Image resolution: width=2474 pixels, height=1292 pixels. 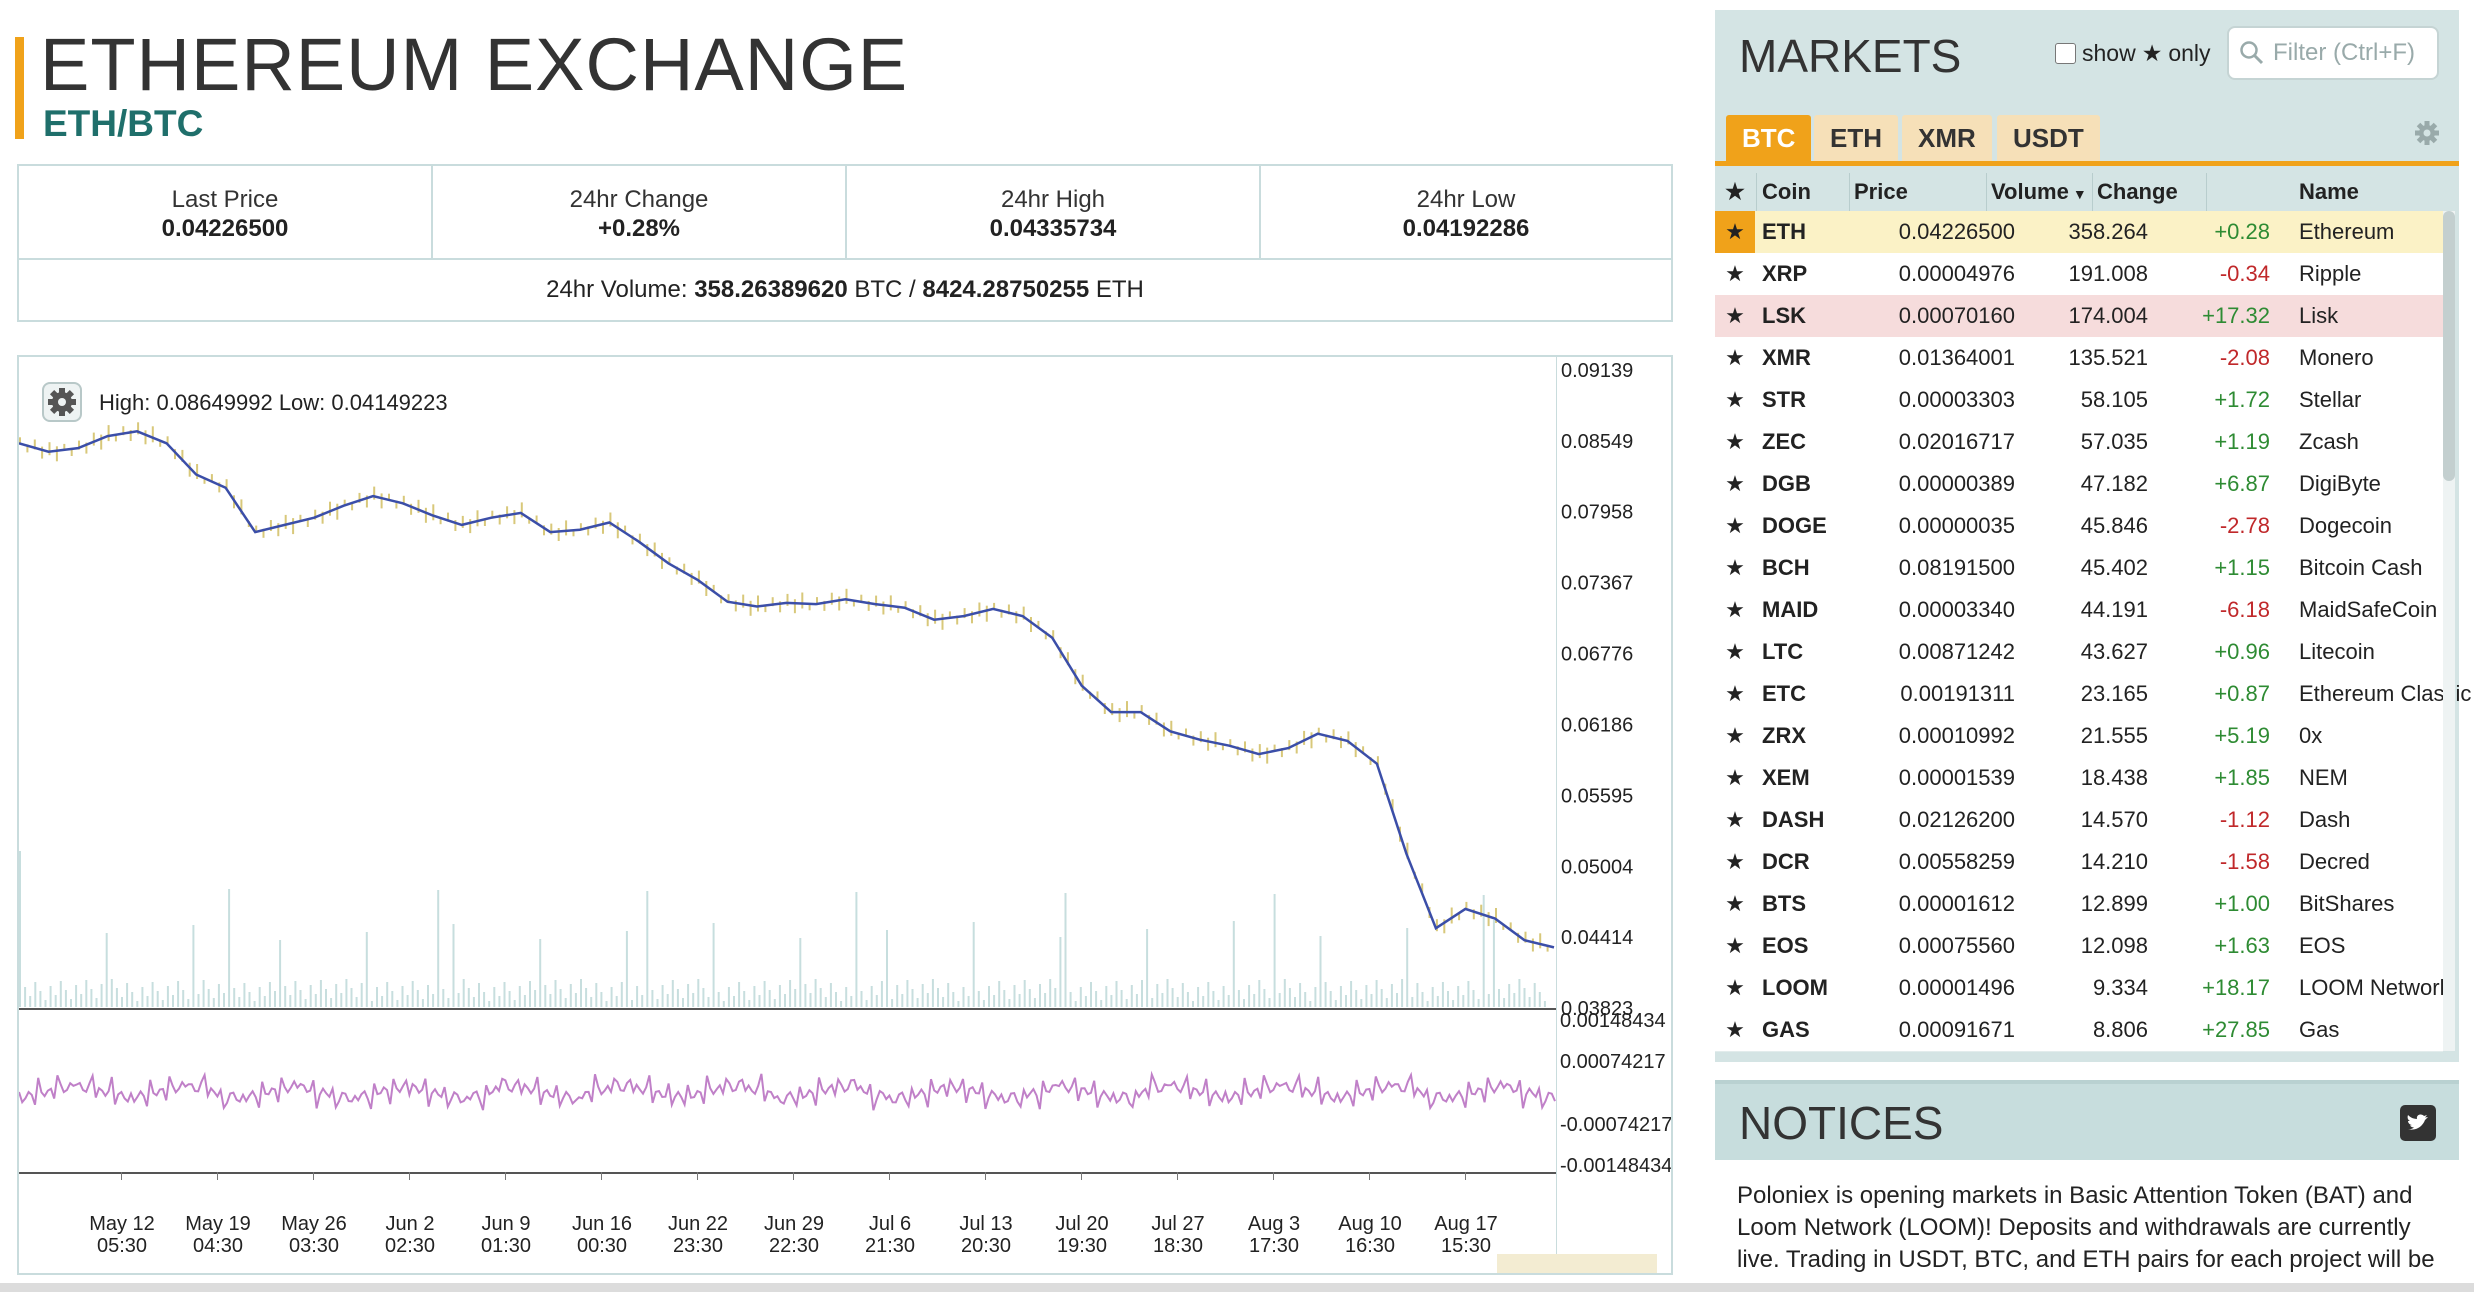 I want to click on market-row-bts: ★ BTS 0.00001612 12.899 +1.00 BitShares, so click(x=2079, y=904).